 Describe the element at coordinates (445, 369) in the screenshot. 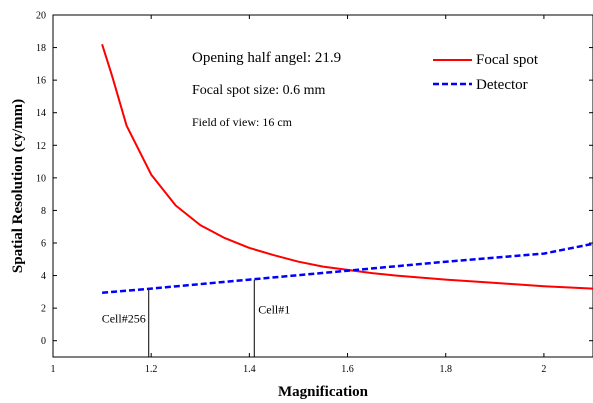

I see `x-tick-label: 1.8` at that location.